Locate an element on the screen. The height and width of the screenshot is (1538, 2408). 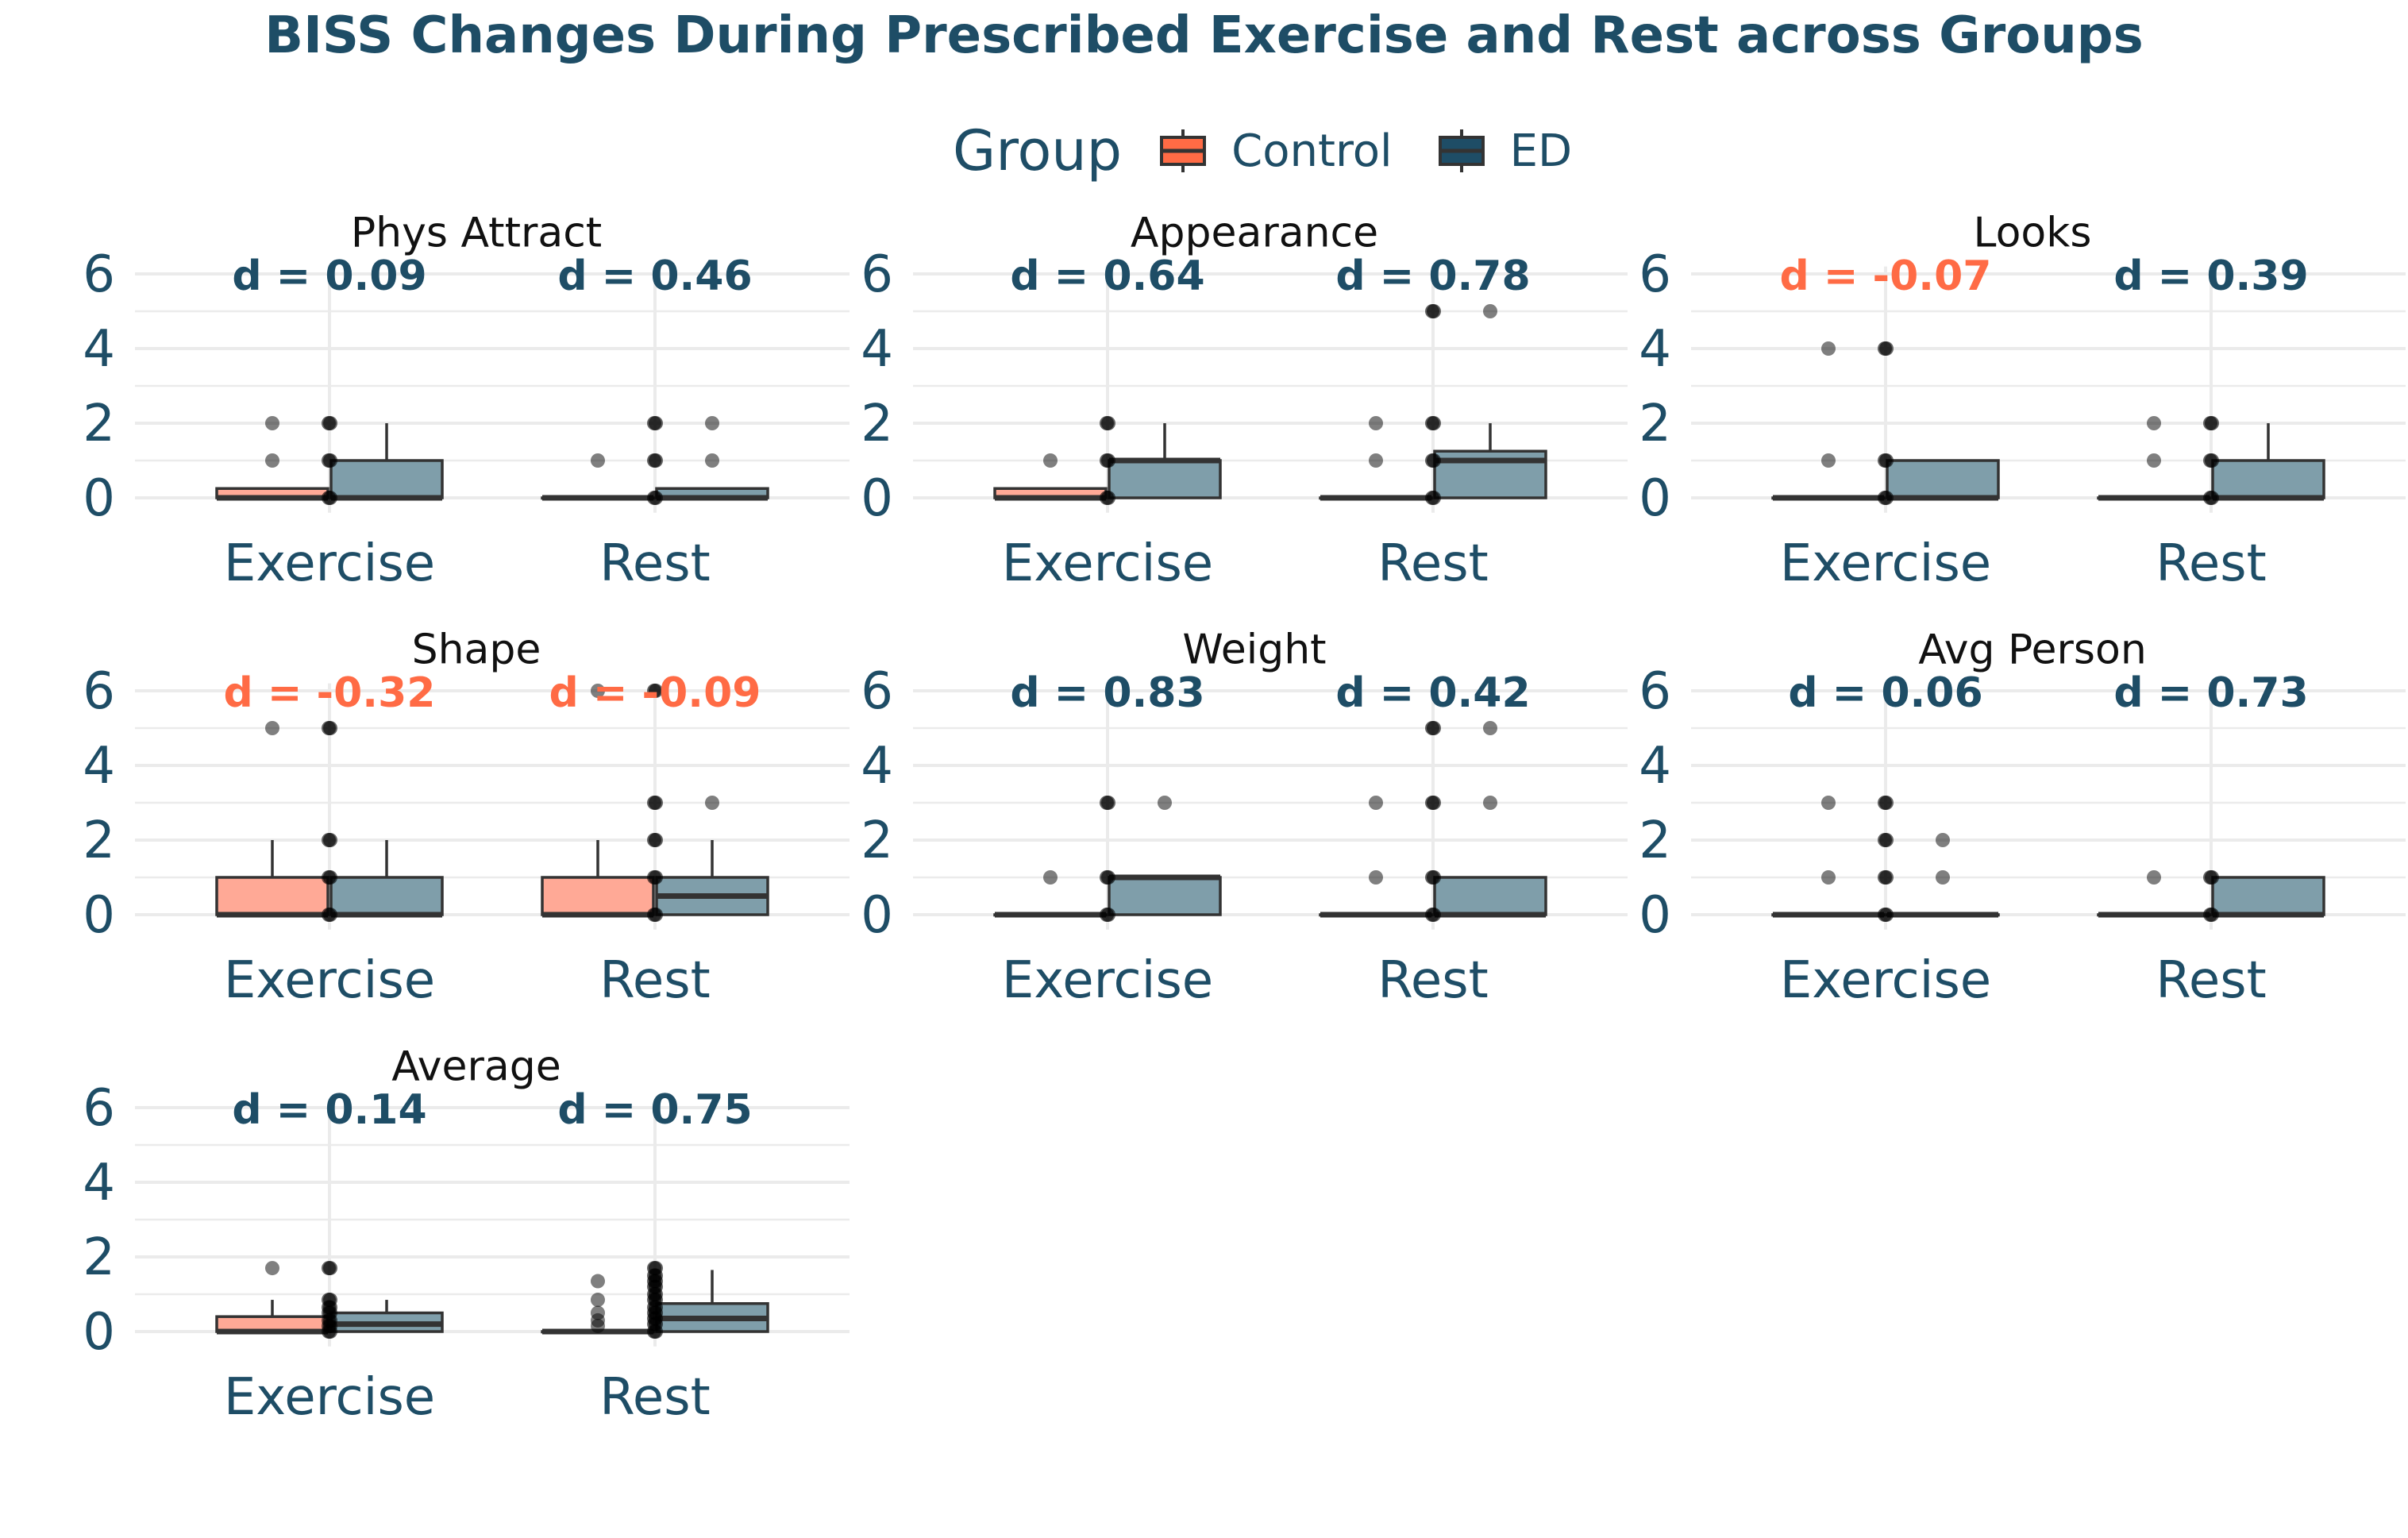
facet-title: Phys Attract is located at coordinates (476, 234).